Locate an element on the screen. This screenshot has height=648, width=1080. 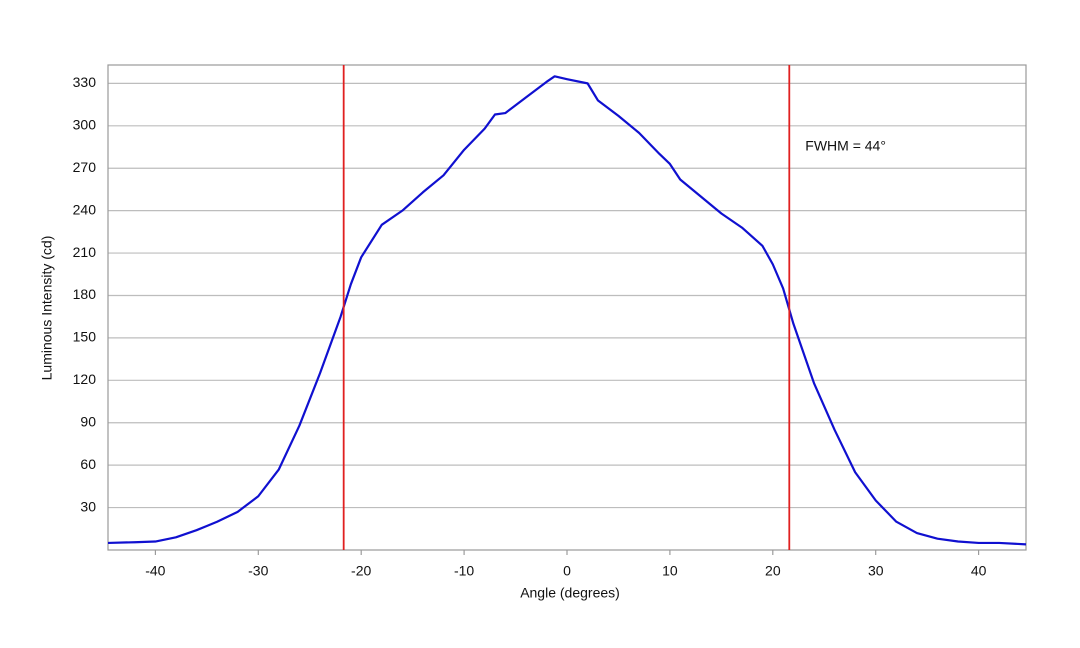
x-tick-label: -30 is located at coordinates (258, 571).